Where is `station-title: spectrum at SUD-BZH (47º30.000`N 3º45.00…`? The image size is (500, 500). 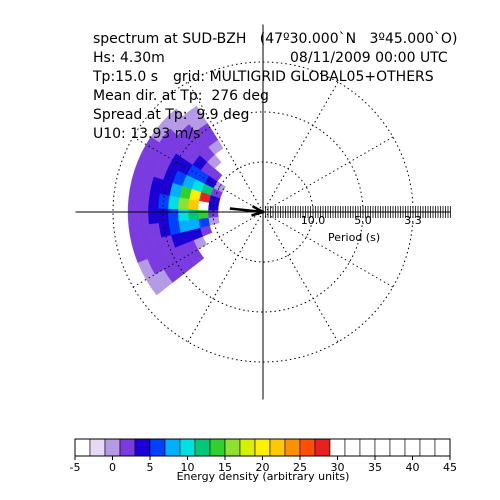 station-title: spectrum at SUD-BZH (47º30.000`N 3º45.00… is located at coordinates (275, 39).